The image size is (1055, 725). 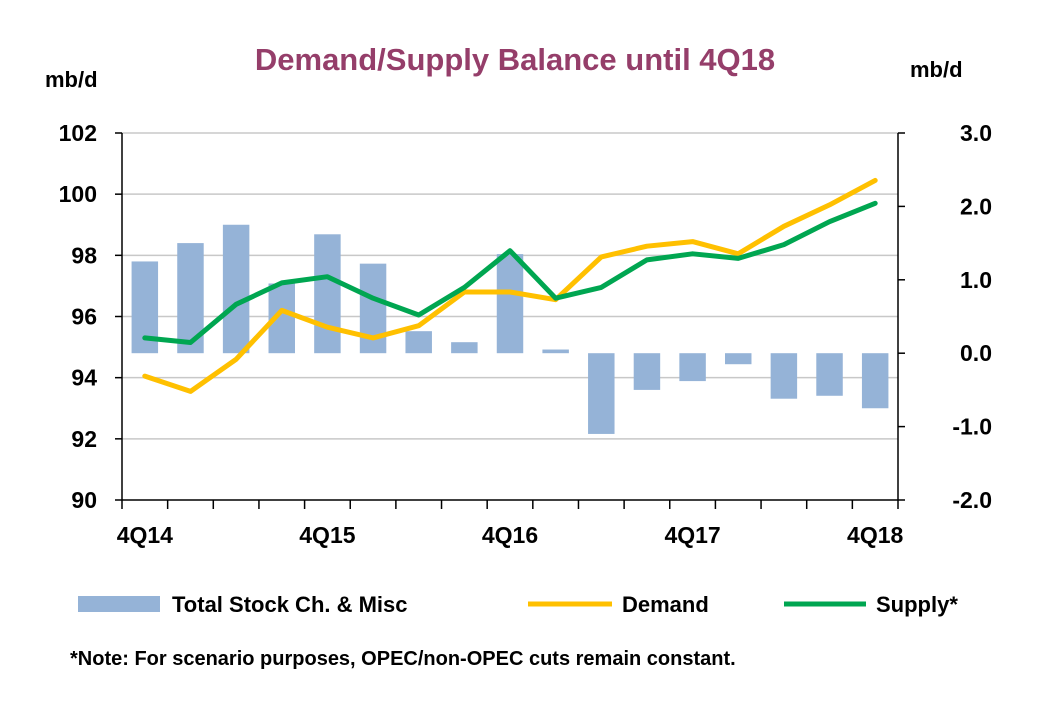 What do you see at coordinates (78, 133) in the screenshot?
I see `left-tick-label: 102` at bounding box center [78, 133].